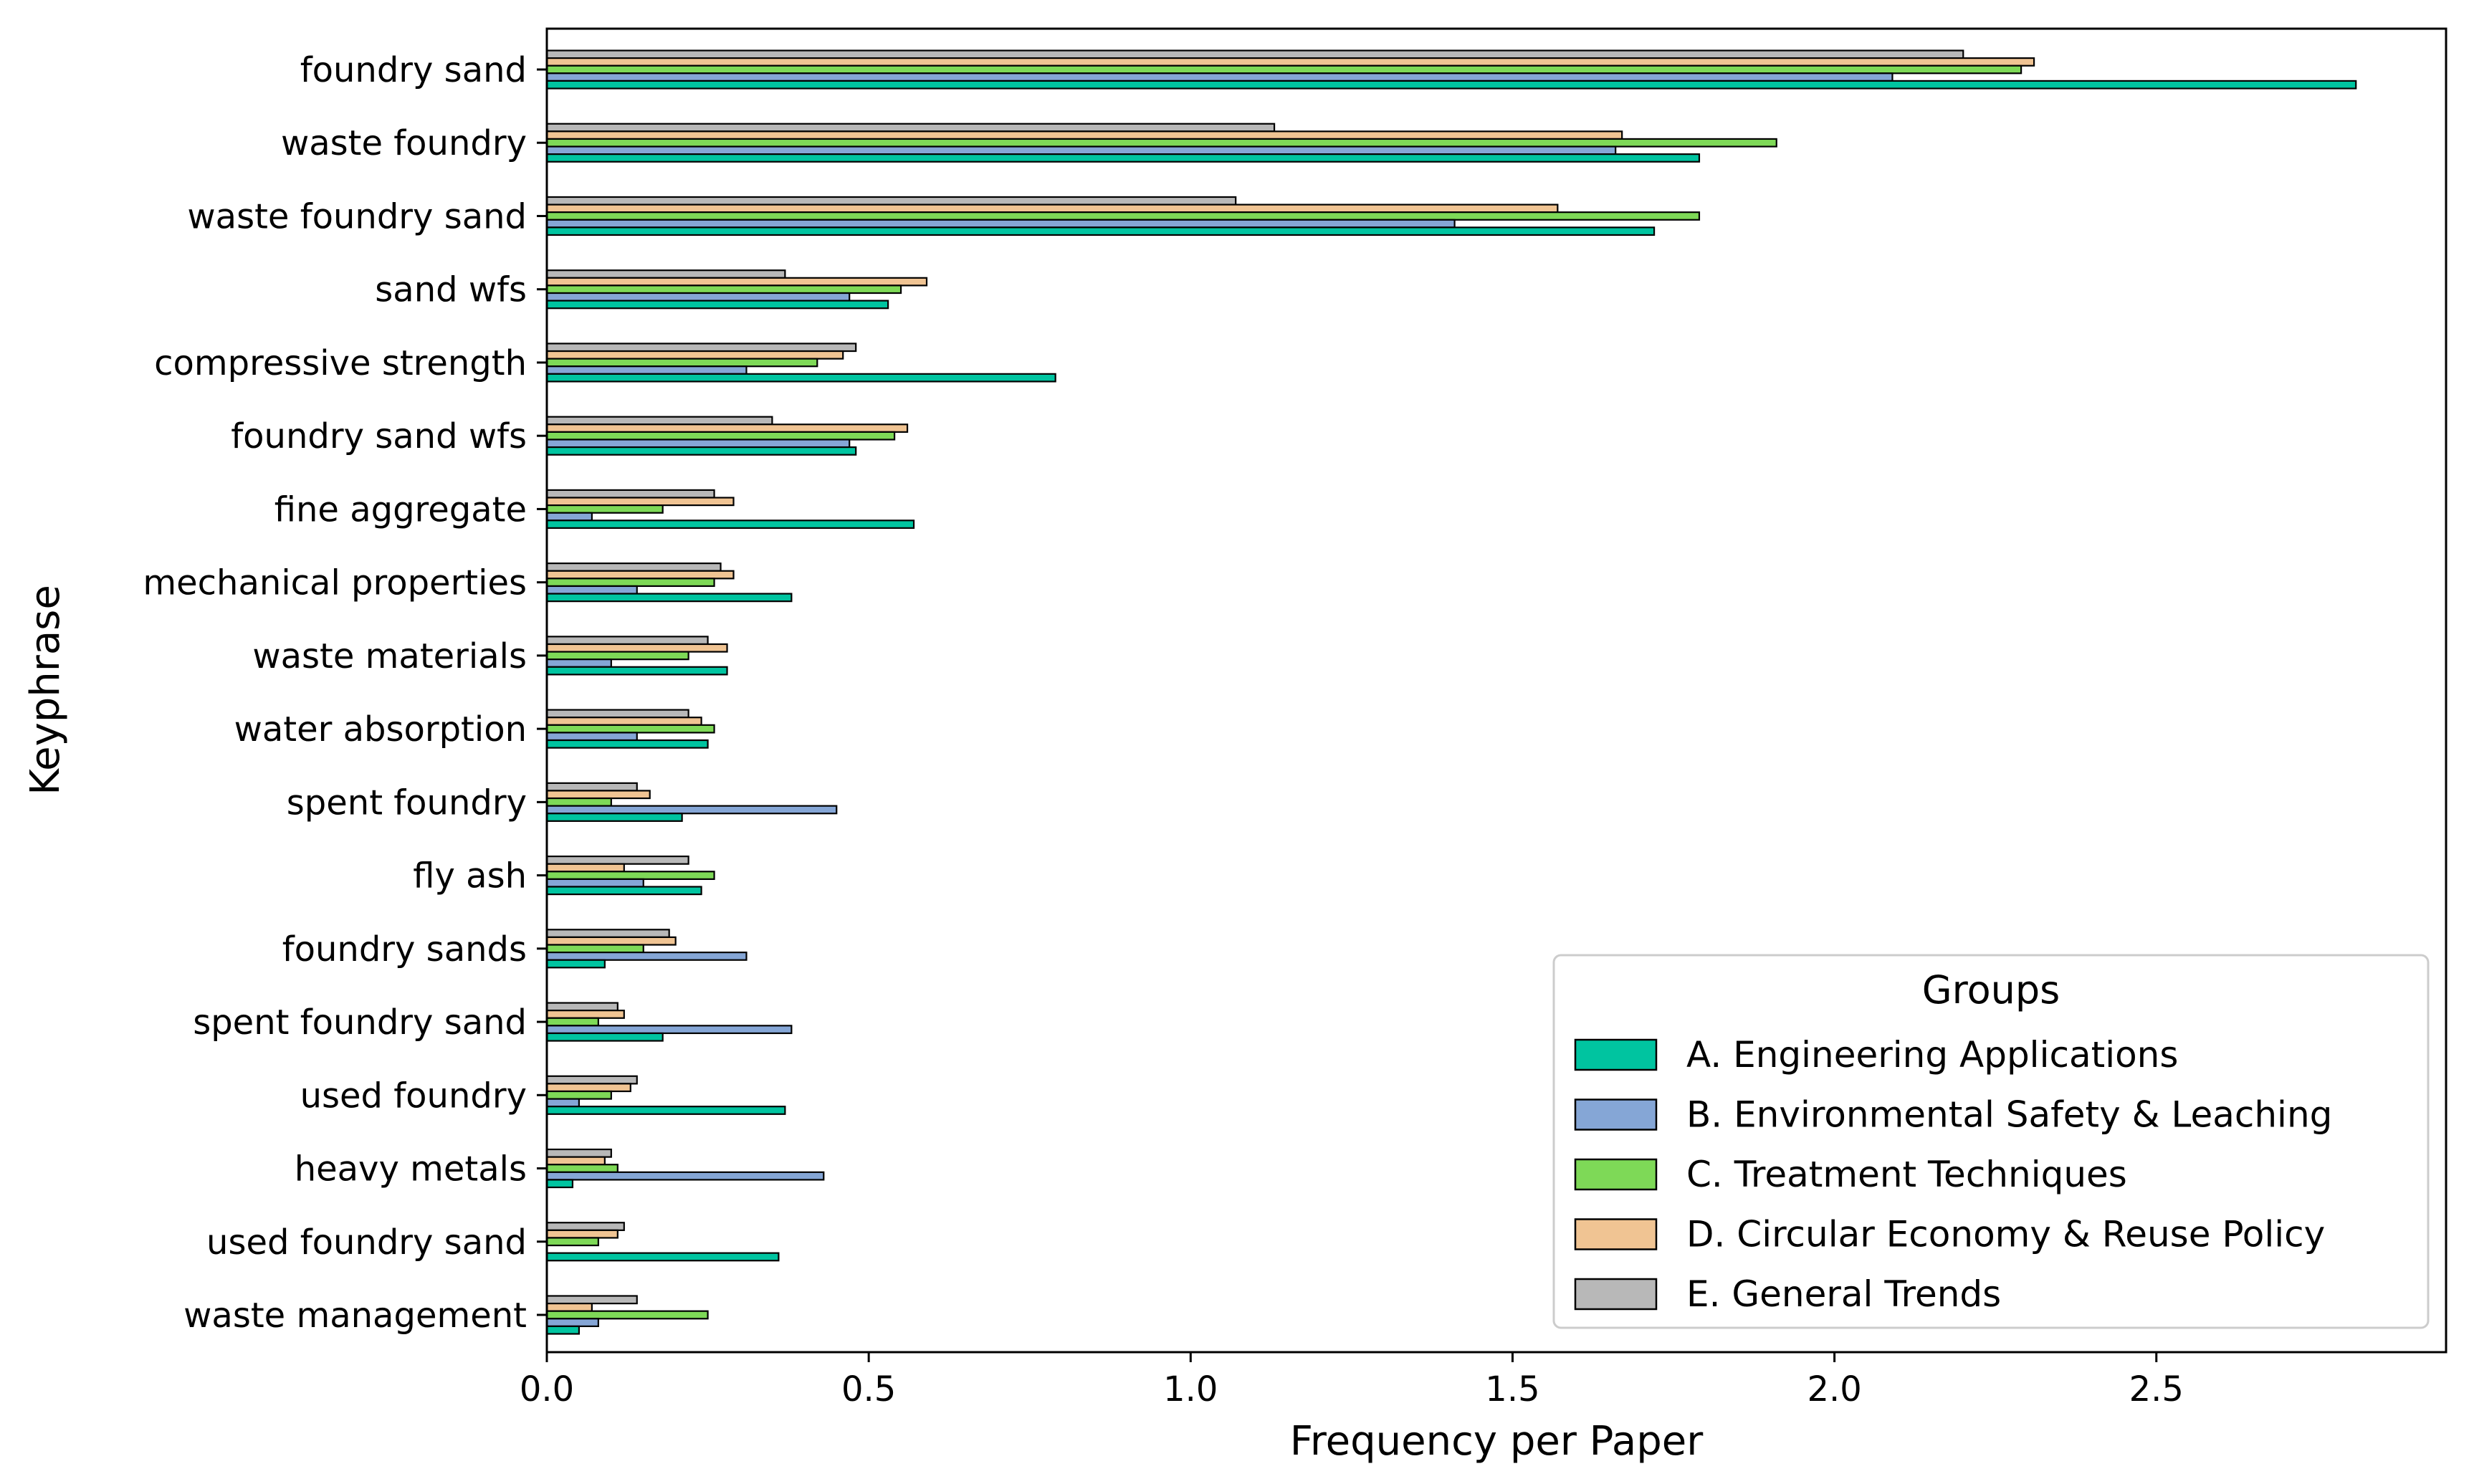 This screenshot has height=1484, width=2469. What do you see at coordinates (1497, 1441) in the screenshot?
I see `x-axis-label: Frequency per Paper` at bounding box center [1497, 1441].